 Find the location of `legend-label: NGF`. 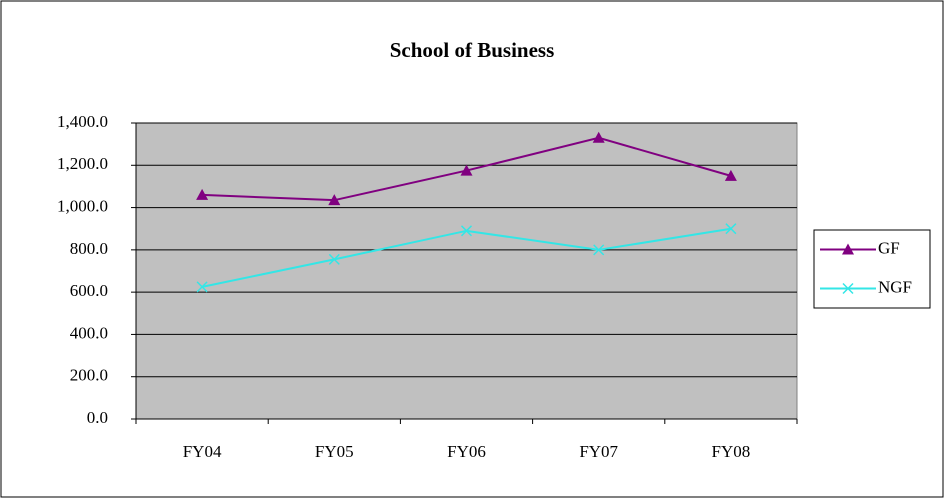

legend-label: NGF is located at coordinates (895, 286).